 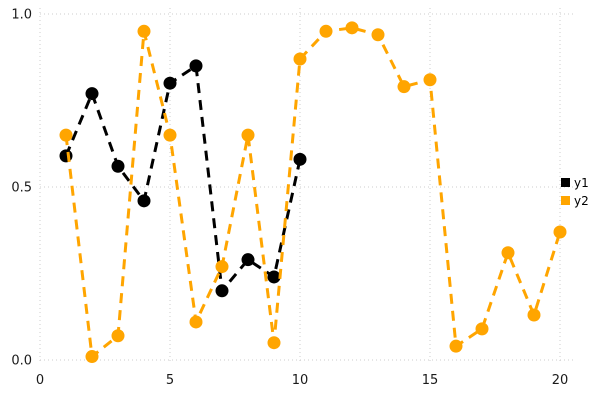 I want to click on x-tick-label: 15, so click(x=430, y=380).